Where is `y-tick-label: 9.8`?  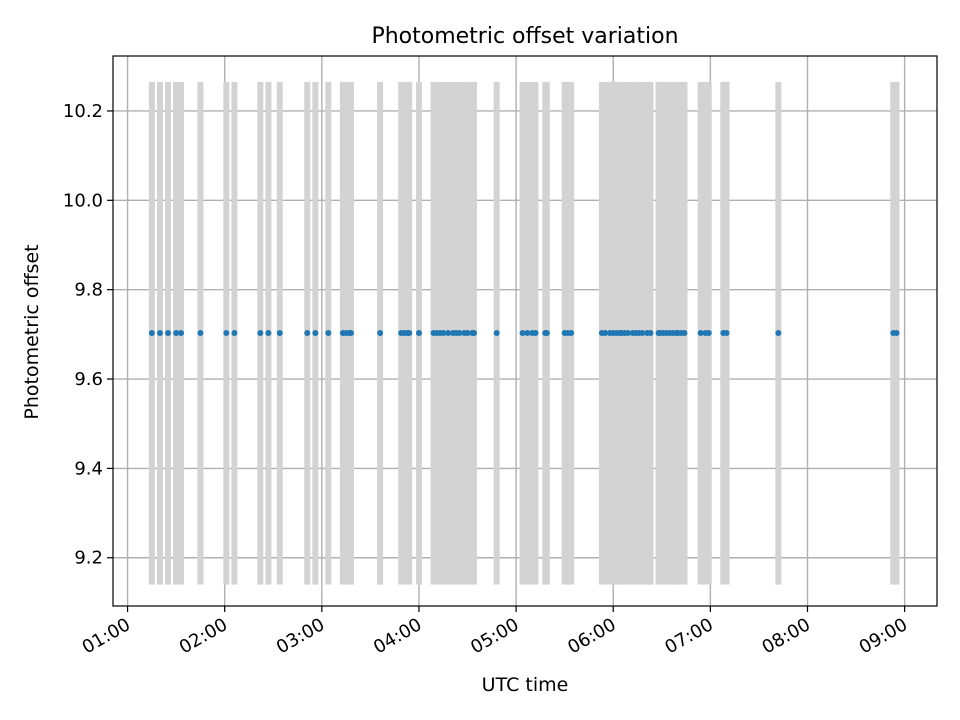 y-tick-label: 9.8 is located at coordinates (88, 290).